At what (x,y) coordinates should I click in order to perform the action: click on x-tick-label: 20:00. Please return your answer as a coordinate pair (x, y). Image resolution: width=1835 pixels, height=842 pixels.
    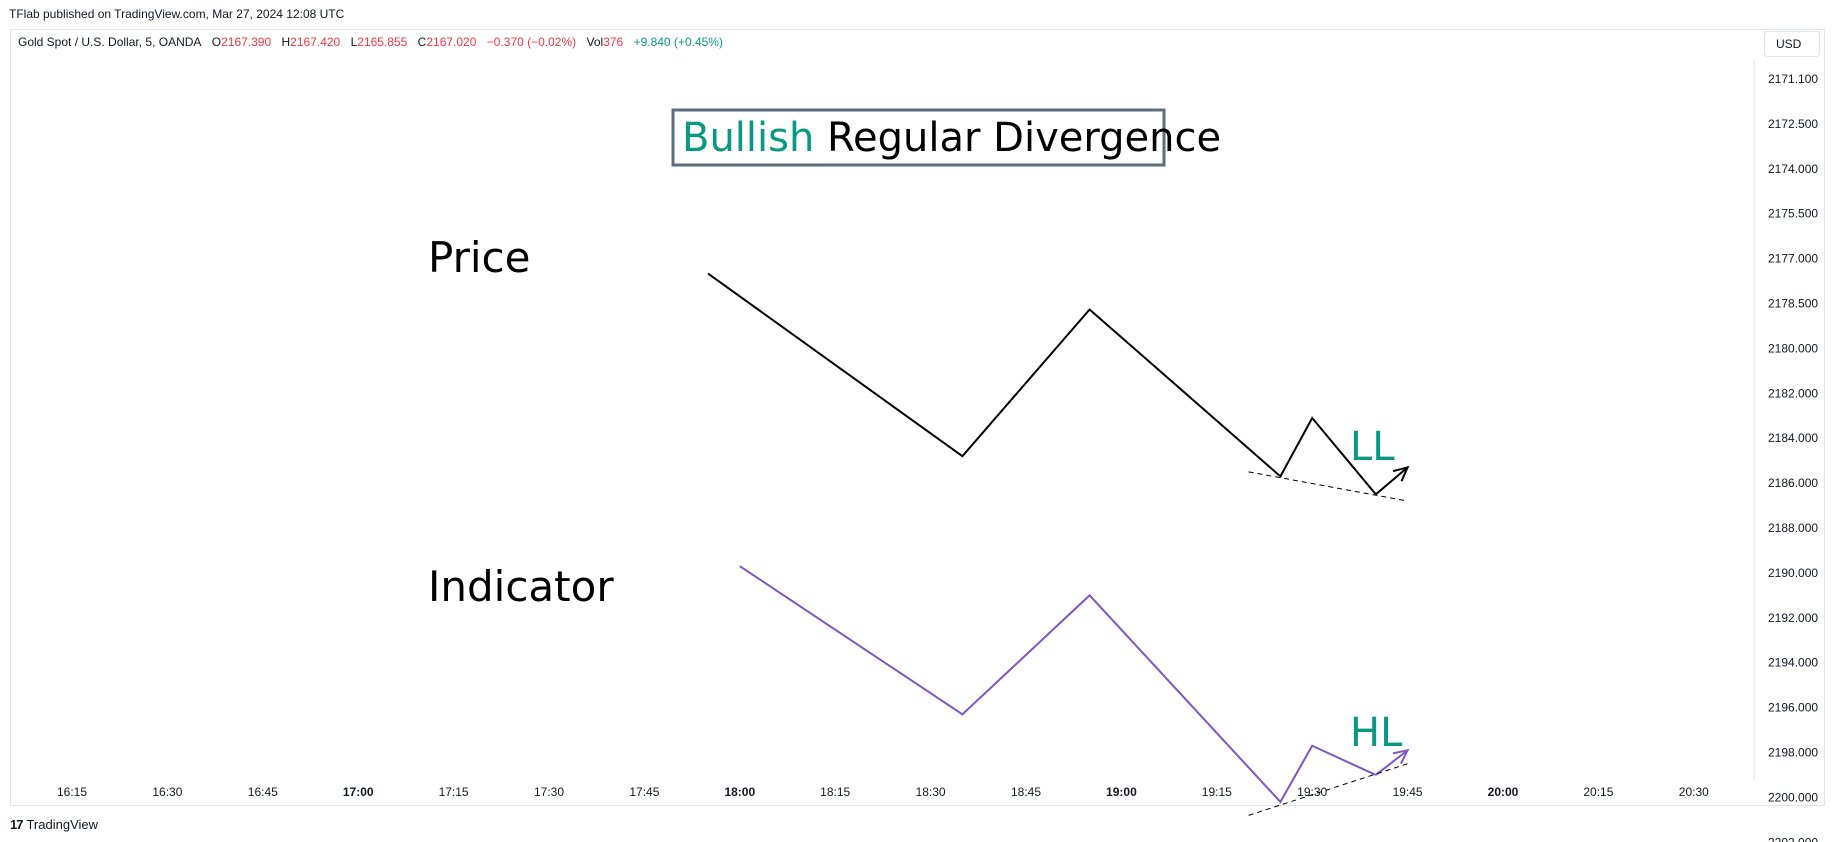
    Looking at the image, I should click on (1503, 792).